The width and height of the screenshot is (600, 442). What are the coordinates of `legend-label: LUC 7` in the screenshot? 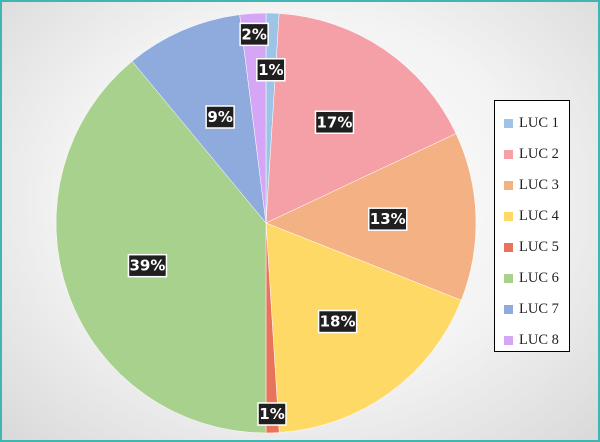 It's located at (539, 309).